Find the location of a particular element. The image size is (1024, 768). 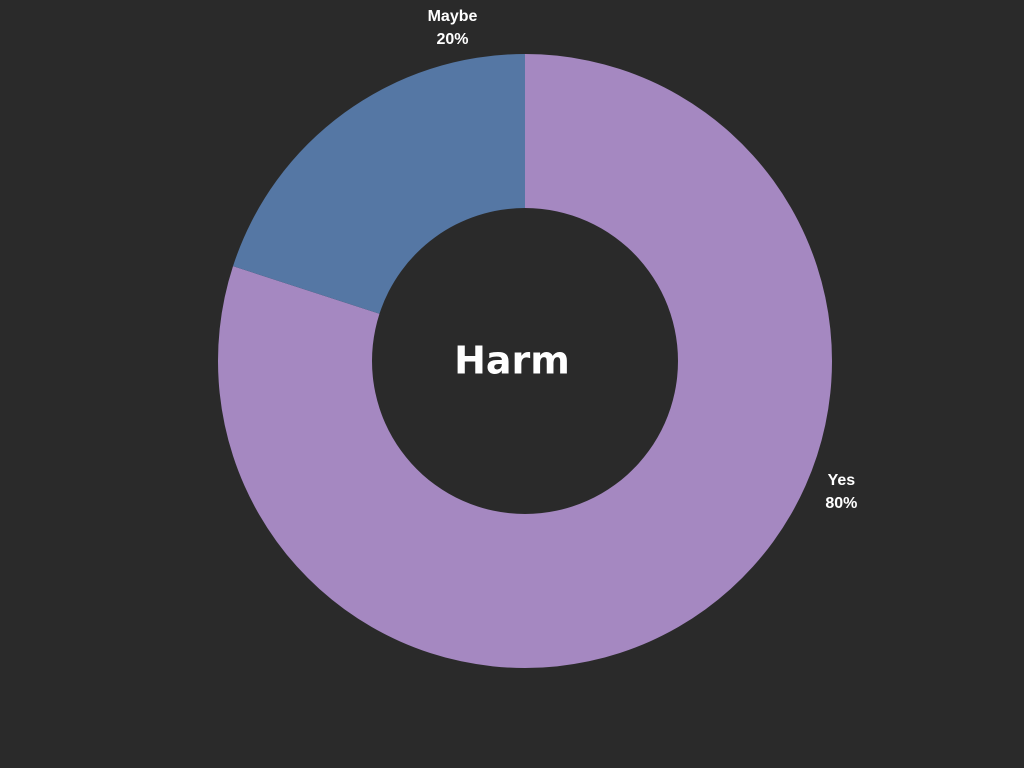

slice-label-maybe: Maybe 20% is located at coordinates (453, 28).